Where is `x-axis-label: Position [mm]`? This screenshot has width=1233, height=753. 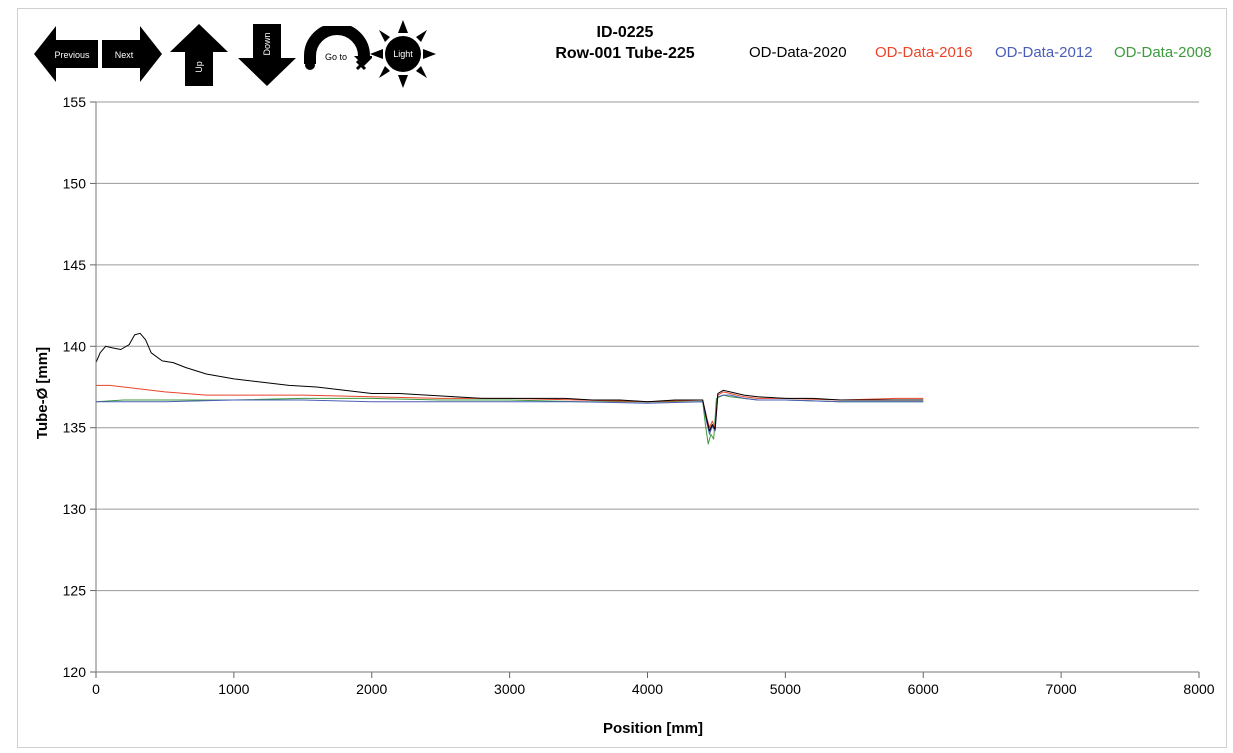 x-axis-label: Position [mm] is located at coordinates (653, 728).